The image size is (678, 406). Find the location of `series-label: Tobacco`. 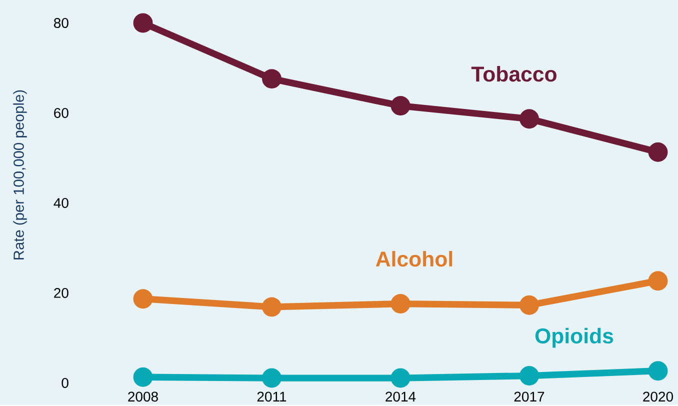

series-label: Tobacco is located at coordinates (513, 74).